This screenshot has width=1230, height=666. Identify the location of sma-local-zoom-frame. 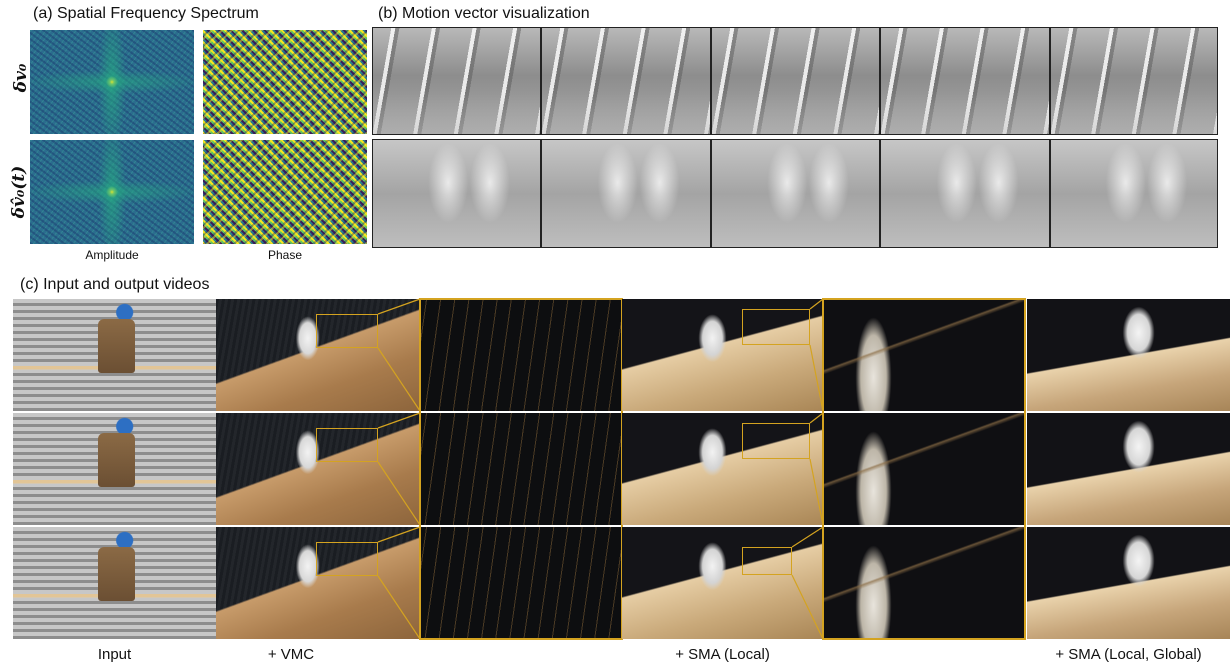
(924, 469).